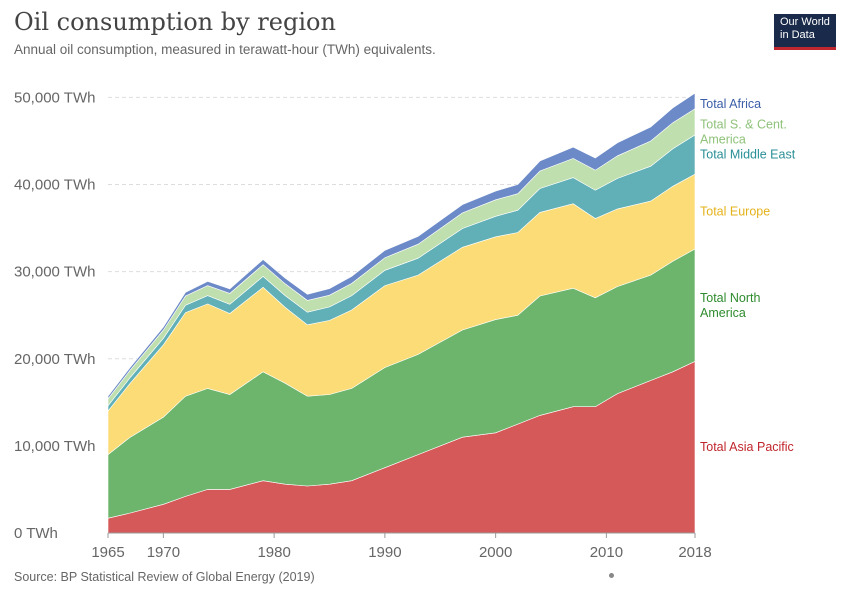  What do you see at coordinates (606, 552) in the screenshot?
I see `x-tick-label: 2010` at bounding box center [606, 552].